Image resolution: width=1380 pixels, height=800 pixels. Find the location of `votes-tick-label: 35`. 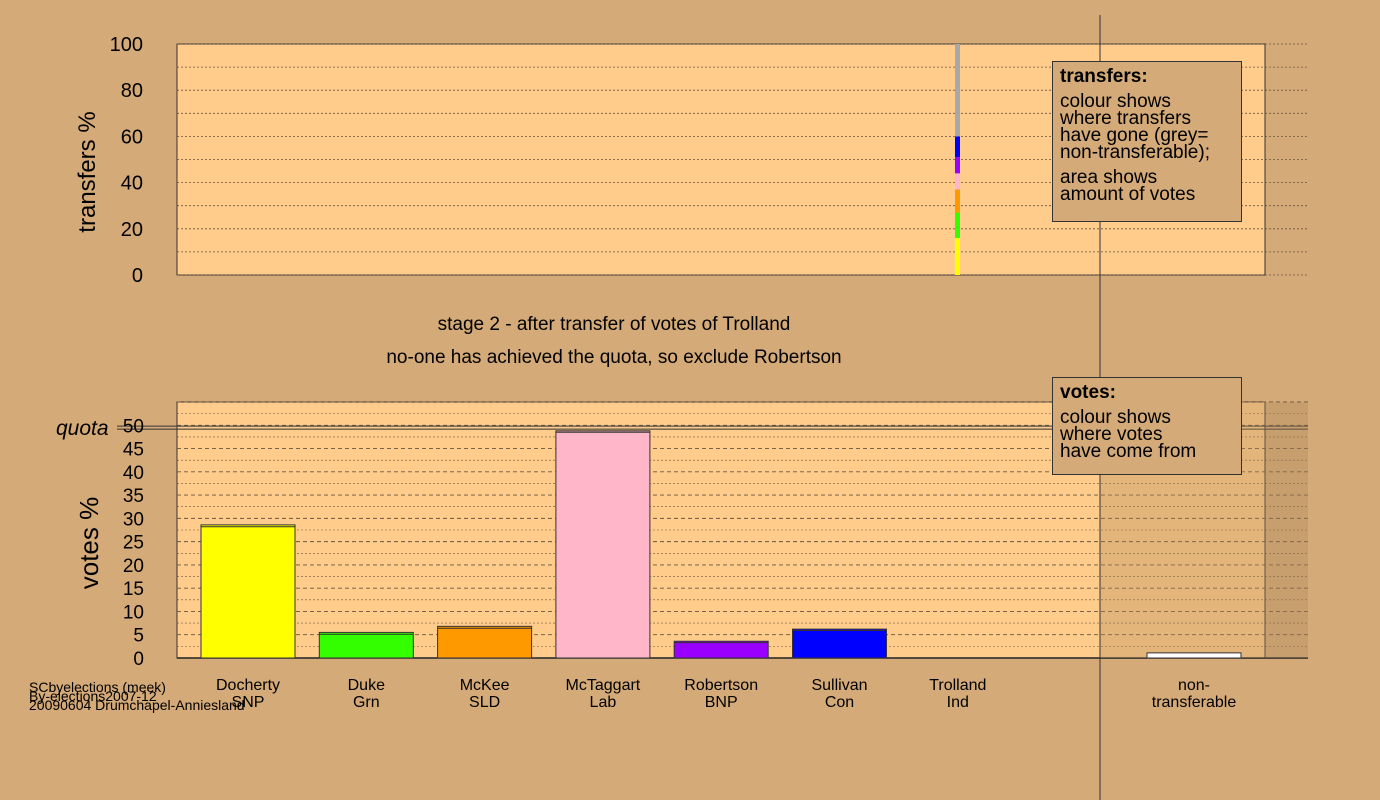

votes-tick-label: 35 is located at coordinates (133, 496).